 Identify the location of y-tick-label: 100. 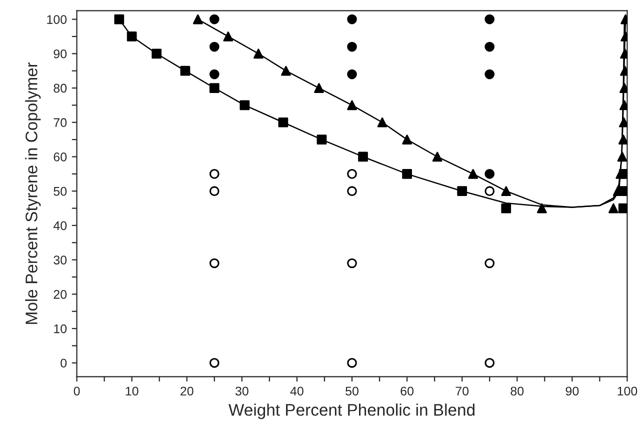
(57, 19).